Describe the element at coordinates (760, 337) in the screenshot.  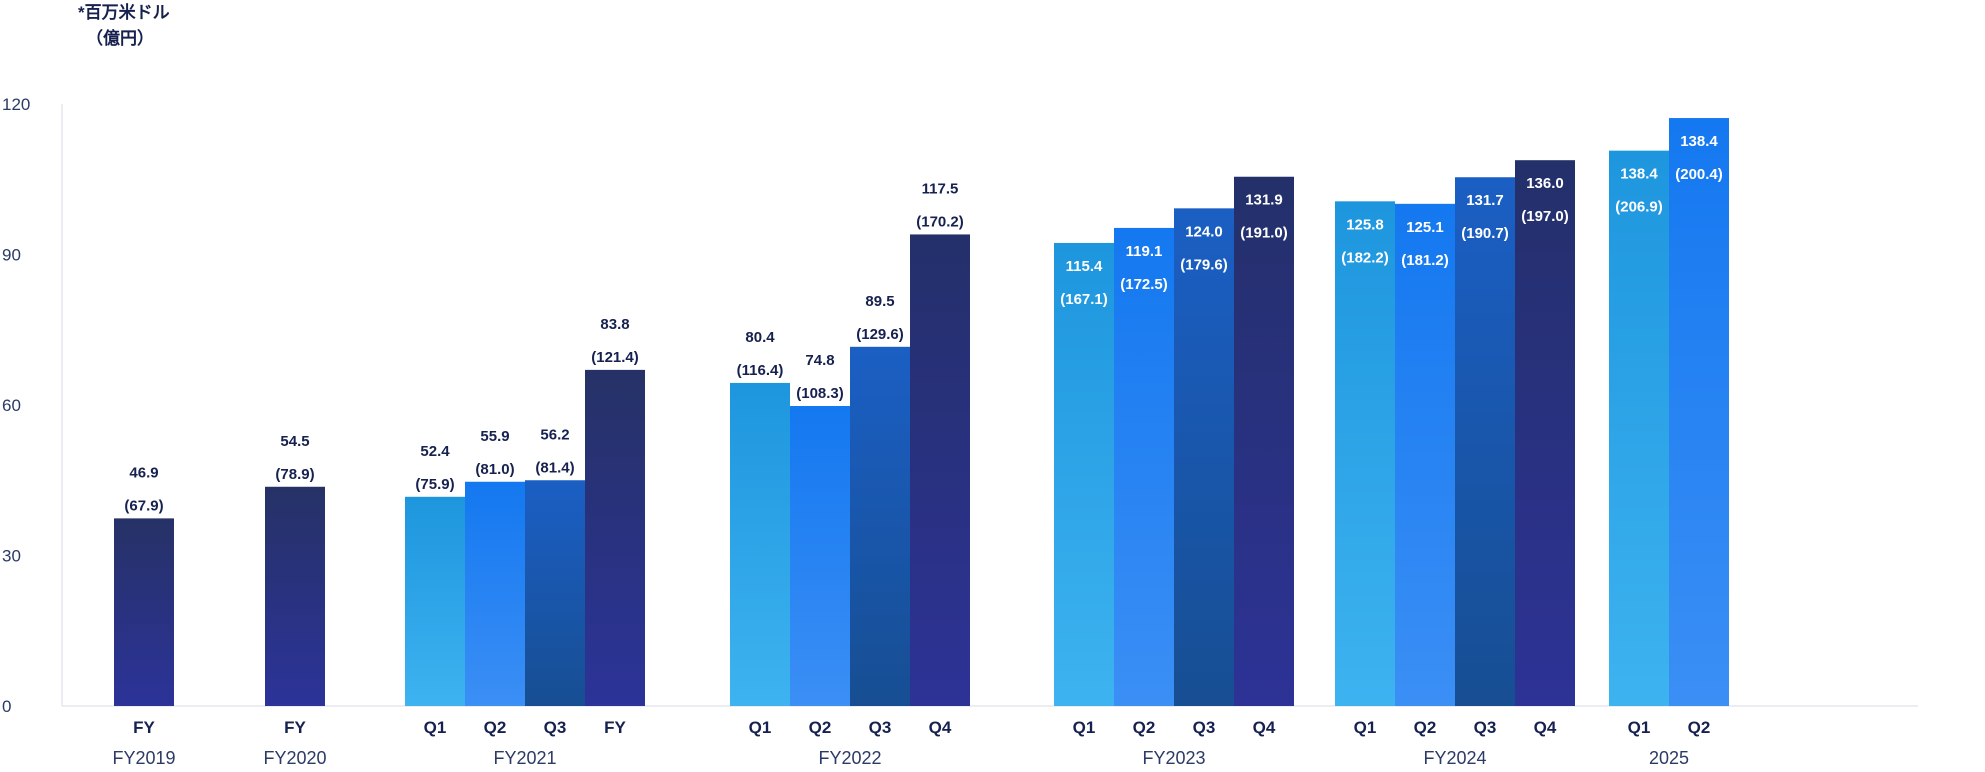
I see `bar-value-label: 80.4` at that location.